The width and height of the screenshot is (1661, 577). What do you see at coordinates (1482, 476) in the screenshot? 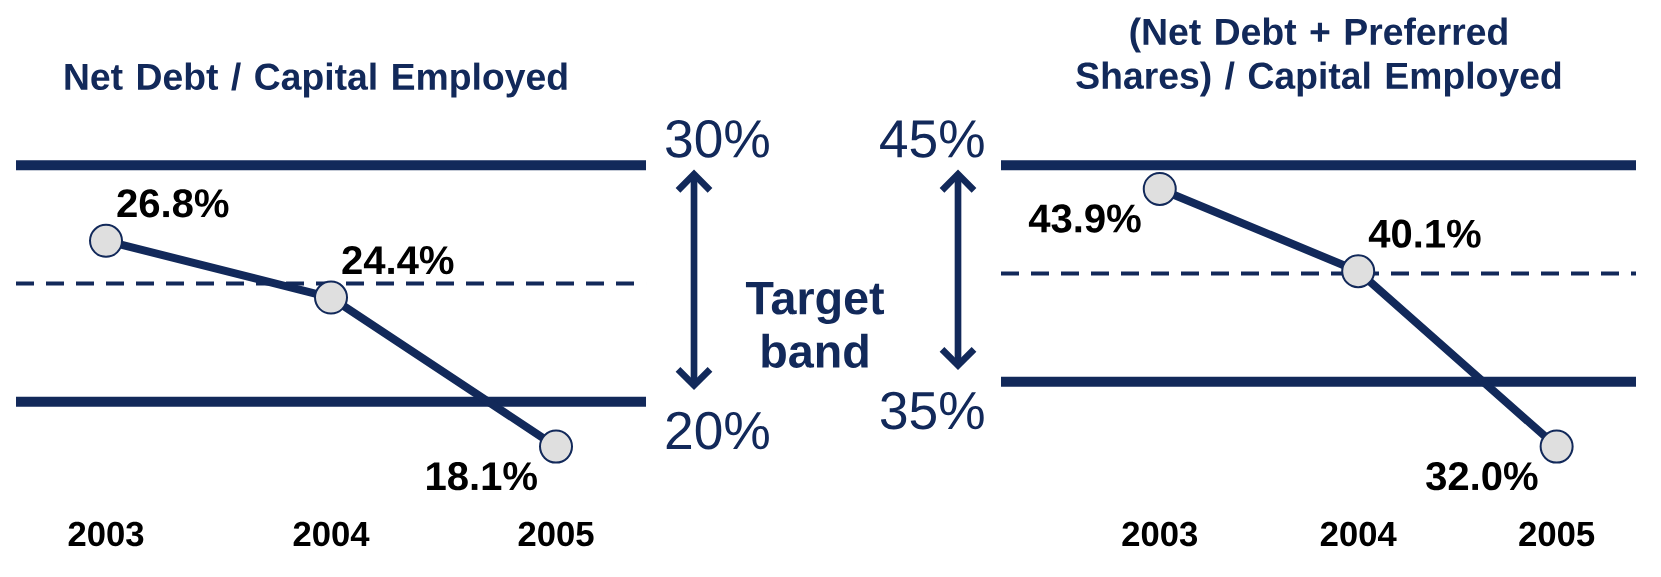
I see `data-label: 32.0%` at bounding box center [1482, 476].